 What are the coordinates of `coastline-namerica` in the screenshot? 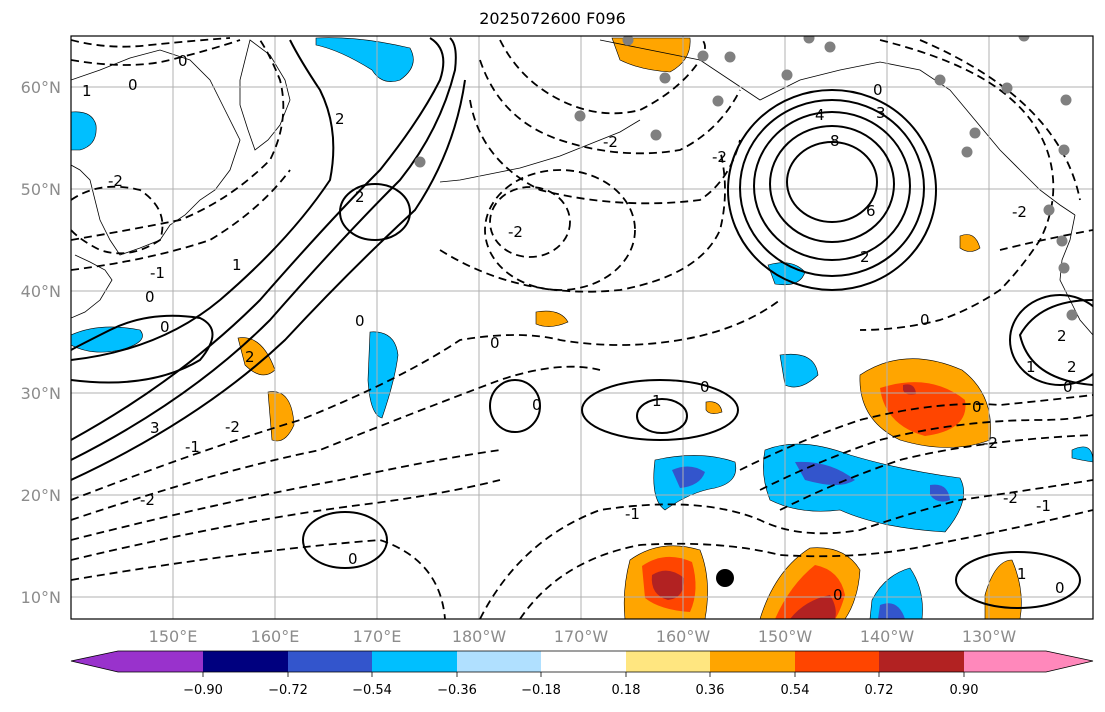 It's located at (1076, 275).